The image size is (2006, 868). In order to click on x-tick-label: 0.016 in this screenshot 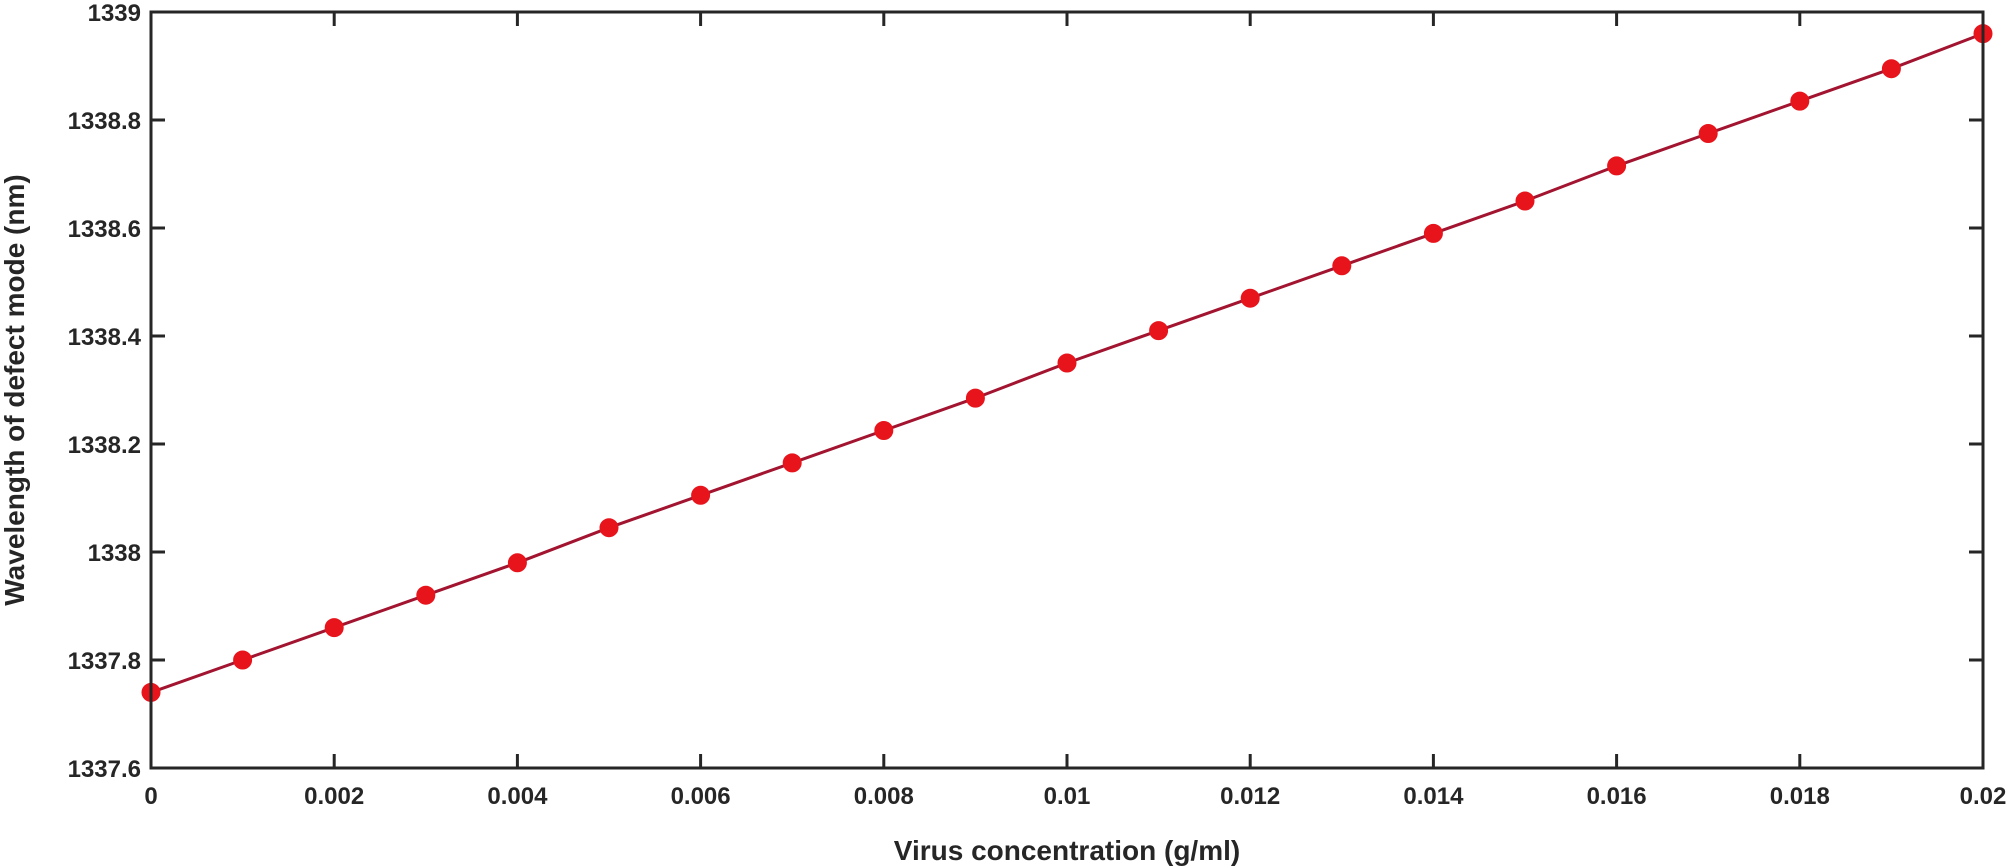, I will do `click(1617, 796)`.